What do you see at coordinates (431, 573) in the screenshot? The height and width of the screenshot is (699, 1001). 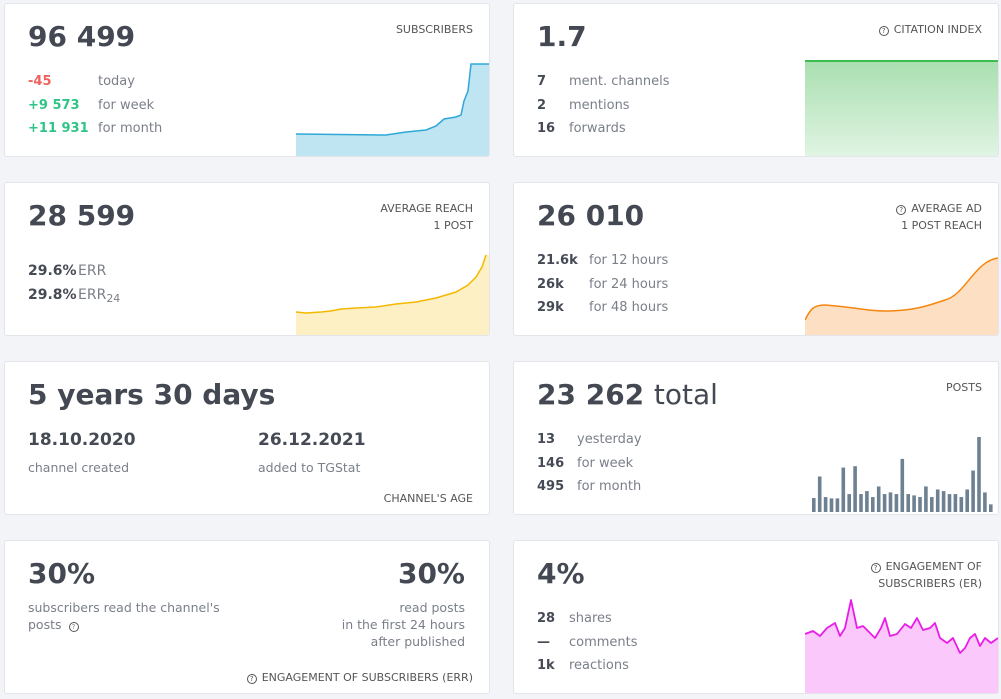 I see `err-right-value: 30%` at bounding box center [431, 573].